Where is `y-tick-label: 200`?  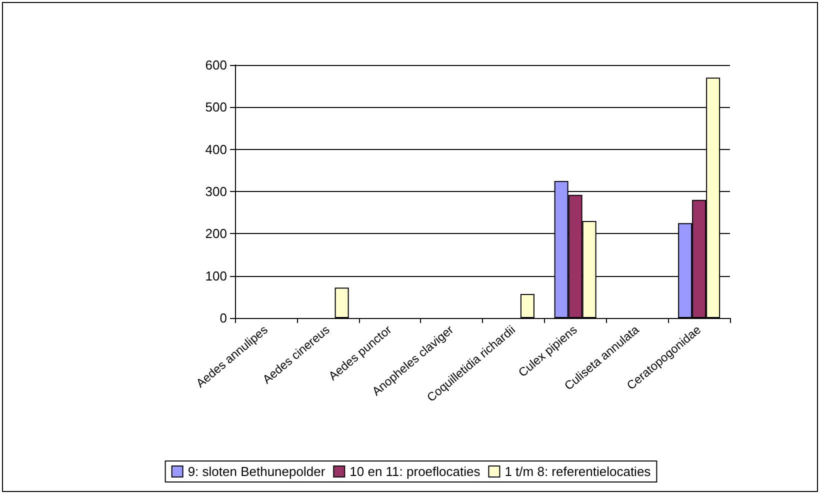
y-tick-label: 200 is located at coordinates (216, 234).